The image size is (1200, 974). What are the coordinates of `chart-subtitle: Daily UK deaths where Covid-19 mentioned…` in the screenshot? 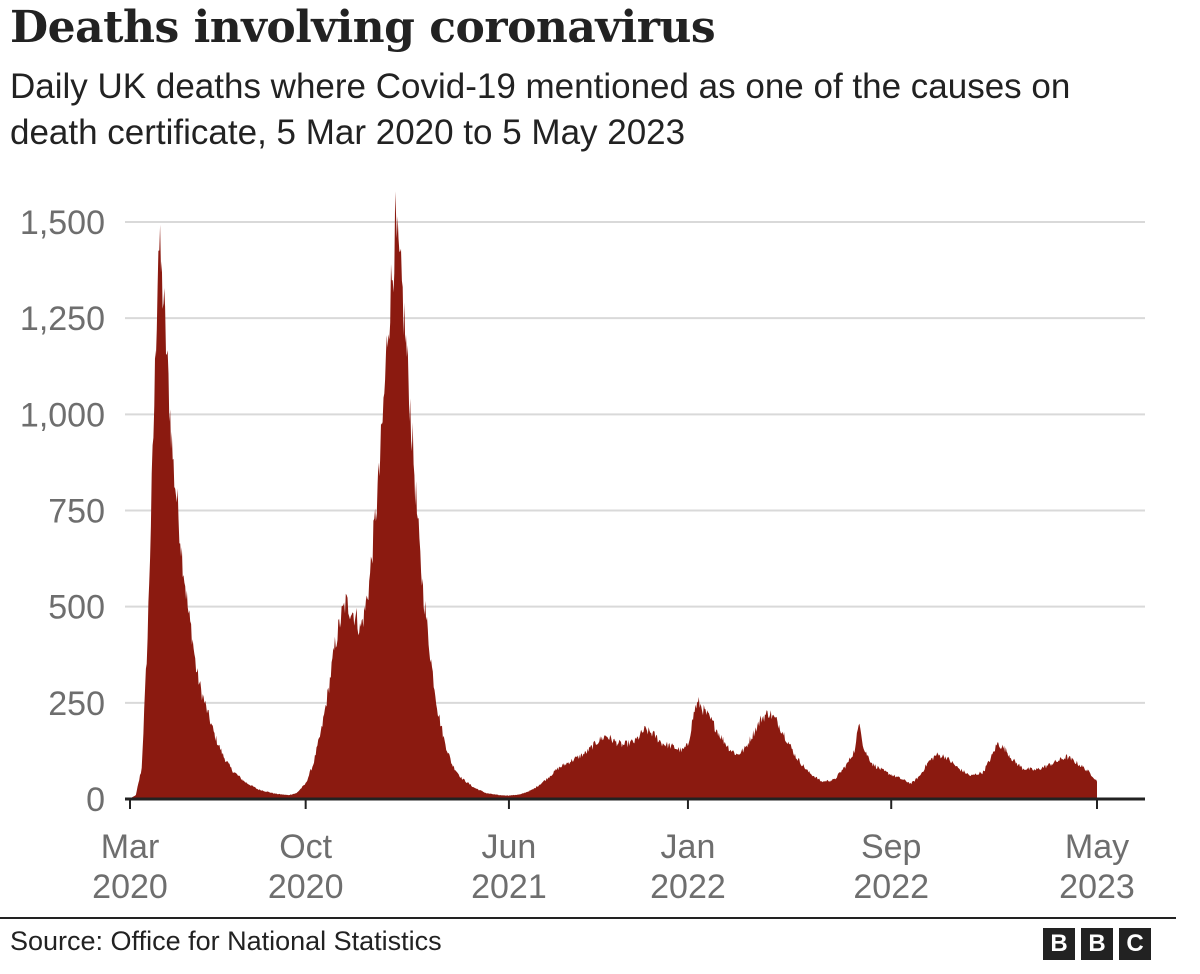 It's located at (540, 109).